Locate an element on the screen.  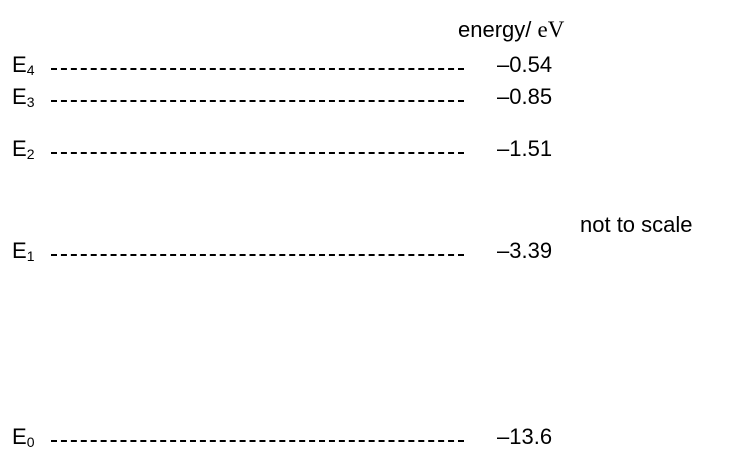
energy-level-e1: E1 –3.39 is located at coordinates (312, 255).